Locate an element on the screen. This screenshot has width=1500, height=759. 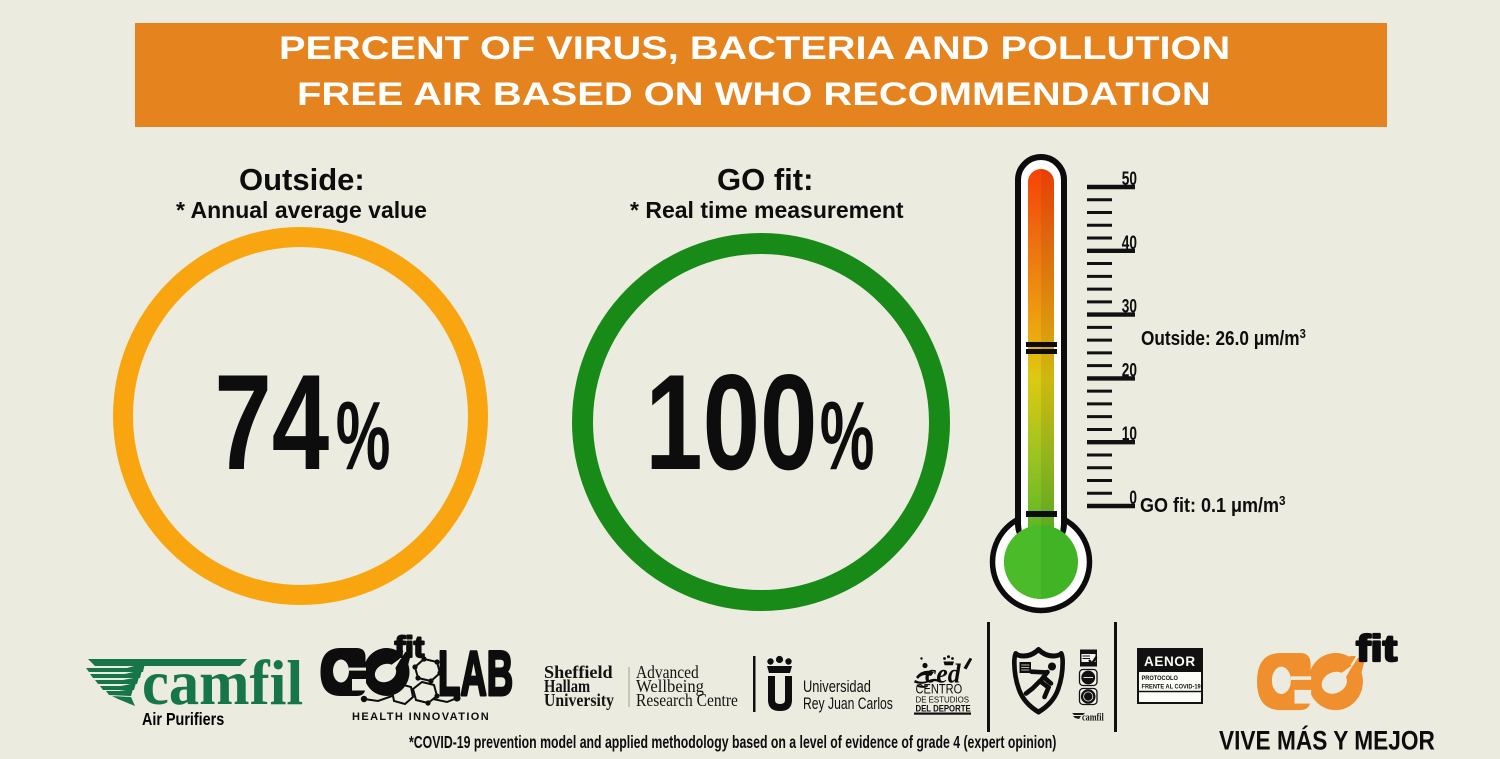
svg-text: * Real time measurement is located at coordinates (767, 210).